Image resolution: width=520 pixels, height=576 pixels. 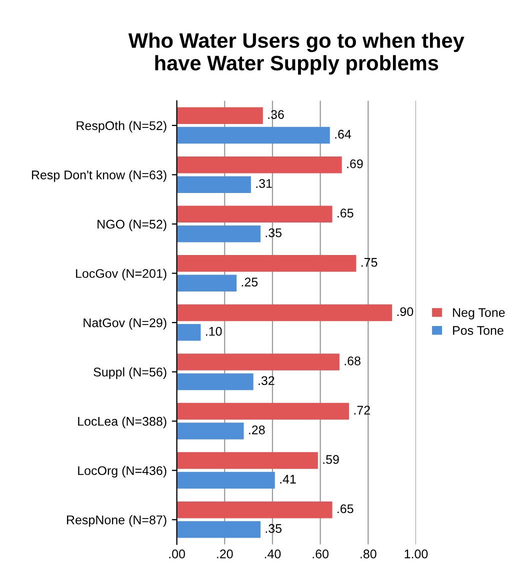 What do you see at coordinates (272, 554) in the screenshot?
I see `x-tick-label: .40` at bounding box center [272, 554].